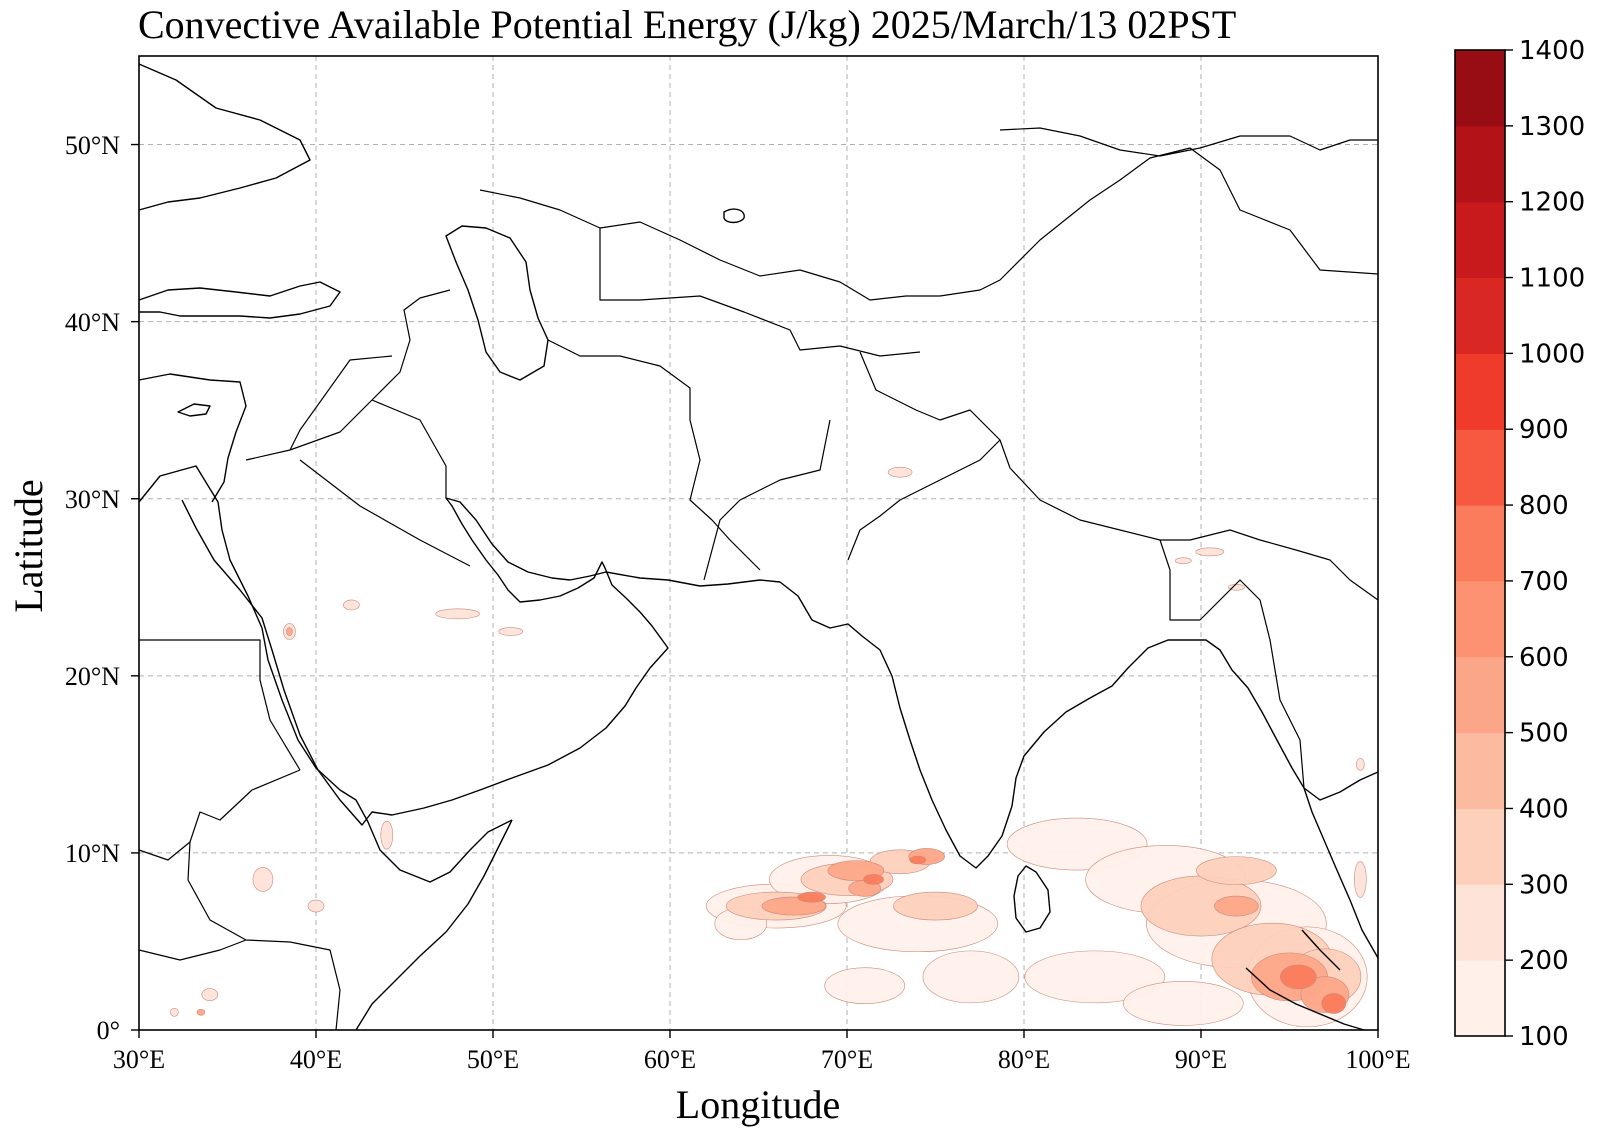  I want to click on coastline-red-sea-west, so click(325, 674).